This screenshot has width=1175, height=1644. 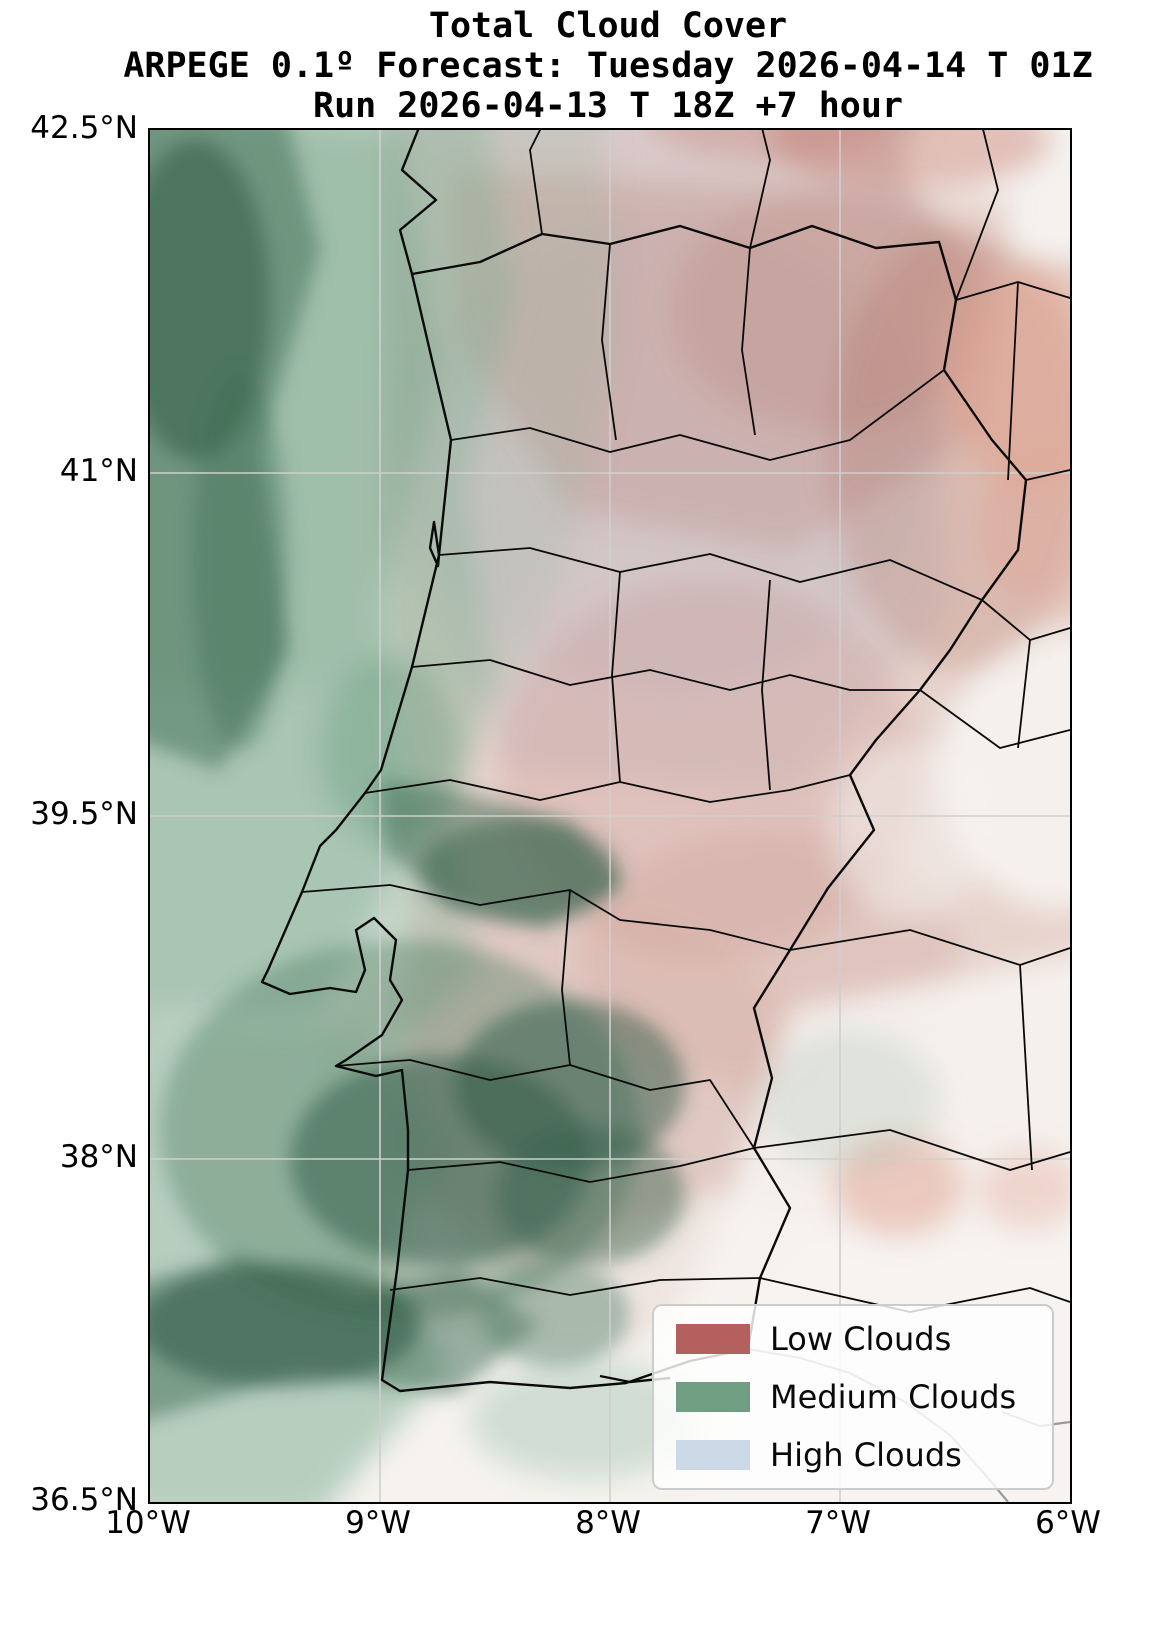 I want to click on legend-item-high-clouds: High Clouds, so click(x=853, y=1455).